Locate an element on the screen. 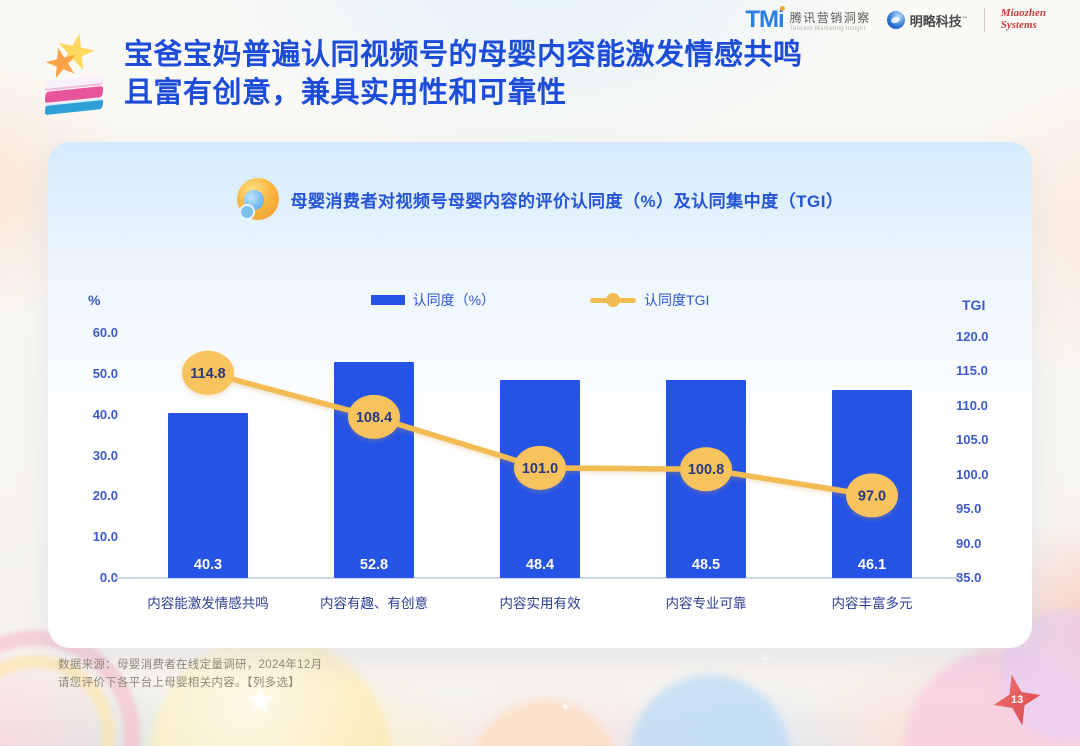  tgi-value-label: 114.8 is located at coordinates (208, 374).